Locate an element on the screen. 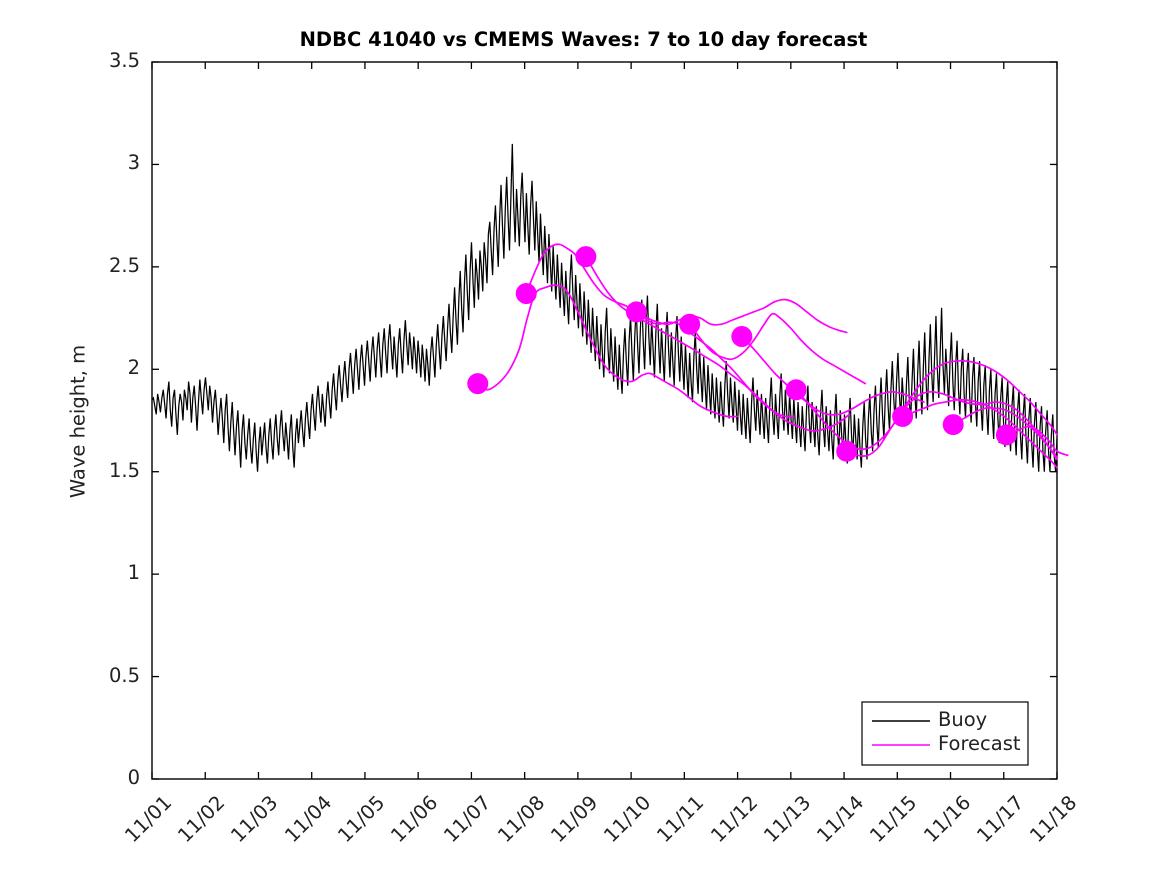 This screenshot has height=878, width=1167. y-tick-label: 2.5 is located at coordinates (124, 265).